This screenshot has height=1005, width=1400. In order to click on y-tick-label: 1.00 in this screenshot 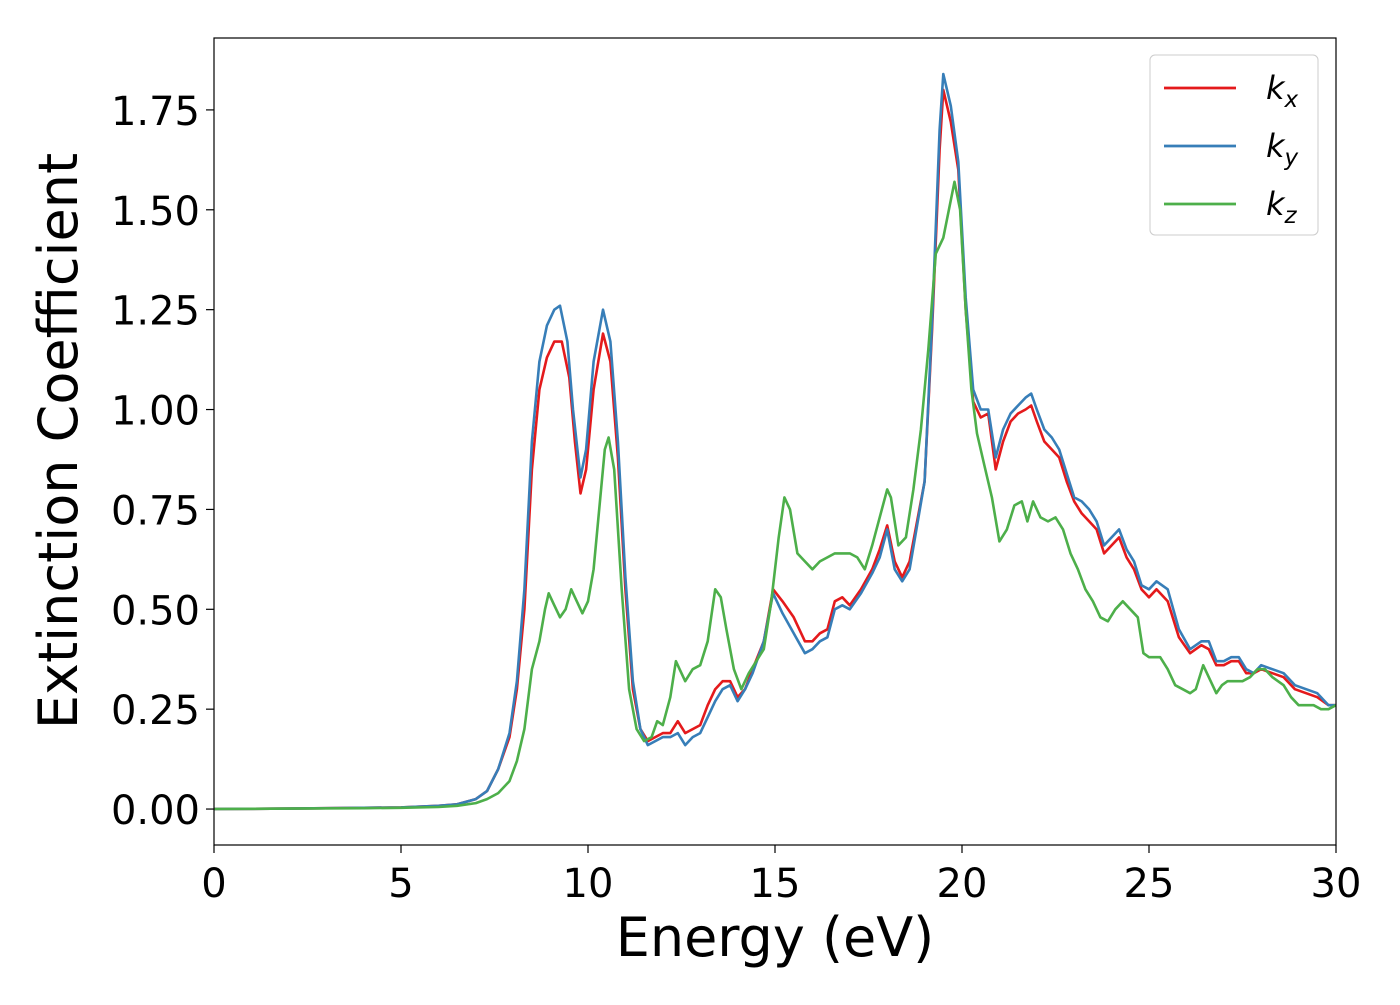, I will do `click(155, 412)`.